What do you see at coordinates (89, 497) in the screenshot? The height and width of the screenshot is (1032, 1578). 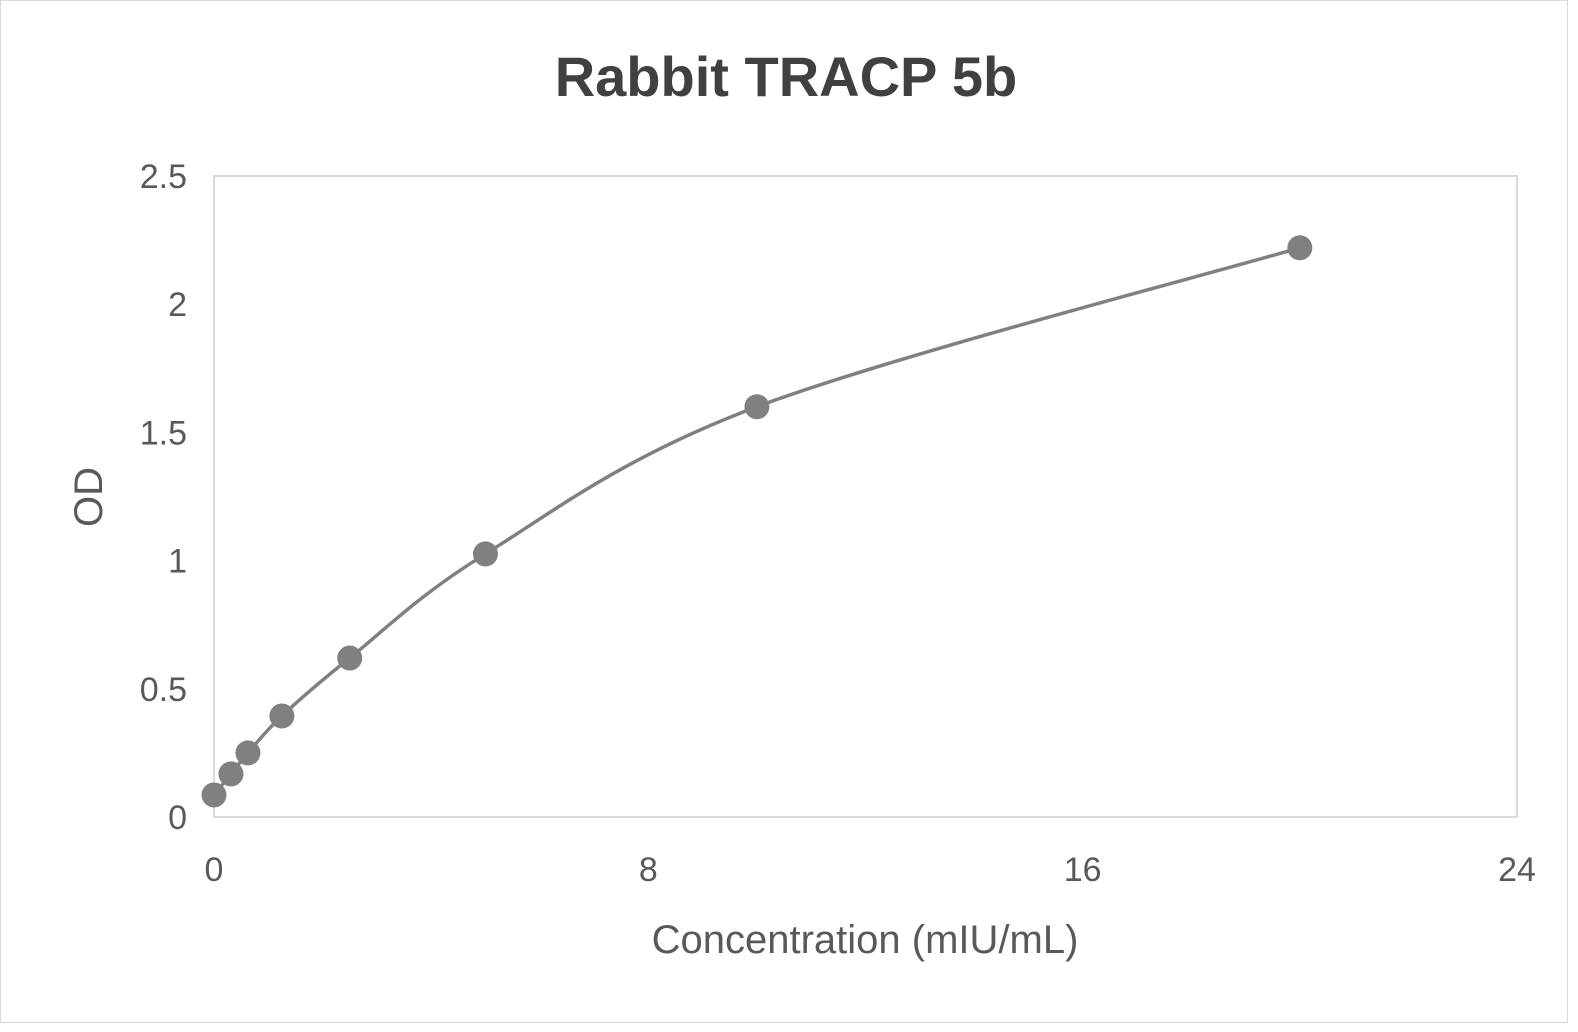 I see `y-axis-label: OD` at bounding box center [89, 497].